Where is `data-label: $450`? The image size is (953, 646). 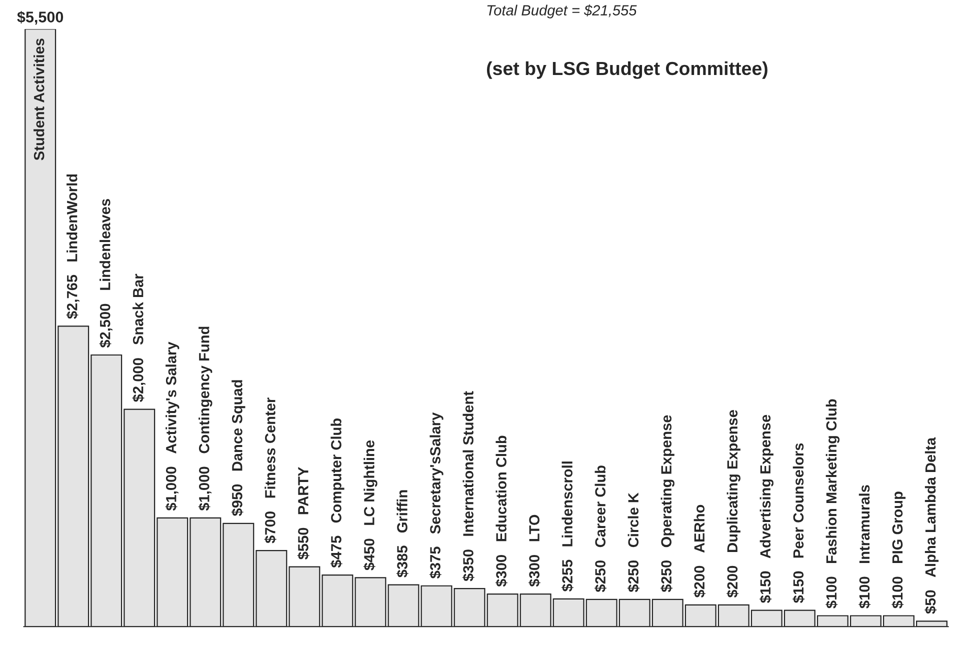 data-label: $450 is located at coordinates (369, 554).